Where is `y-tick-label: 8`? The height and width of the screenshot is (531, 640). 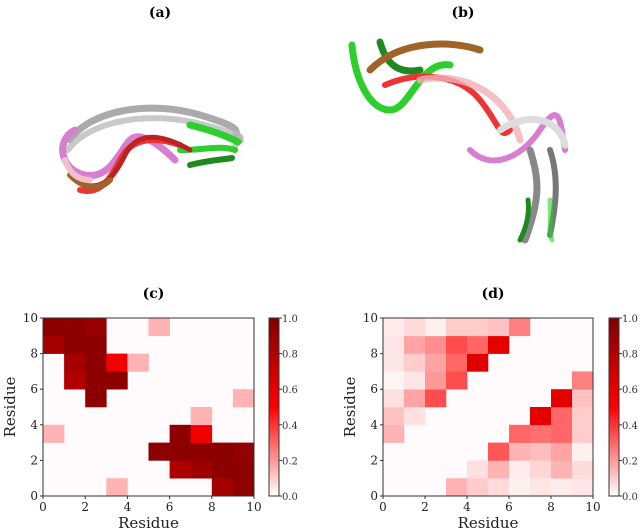 y-tick-label: 8 is located at coordinates (34, 354).